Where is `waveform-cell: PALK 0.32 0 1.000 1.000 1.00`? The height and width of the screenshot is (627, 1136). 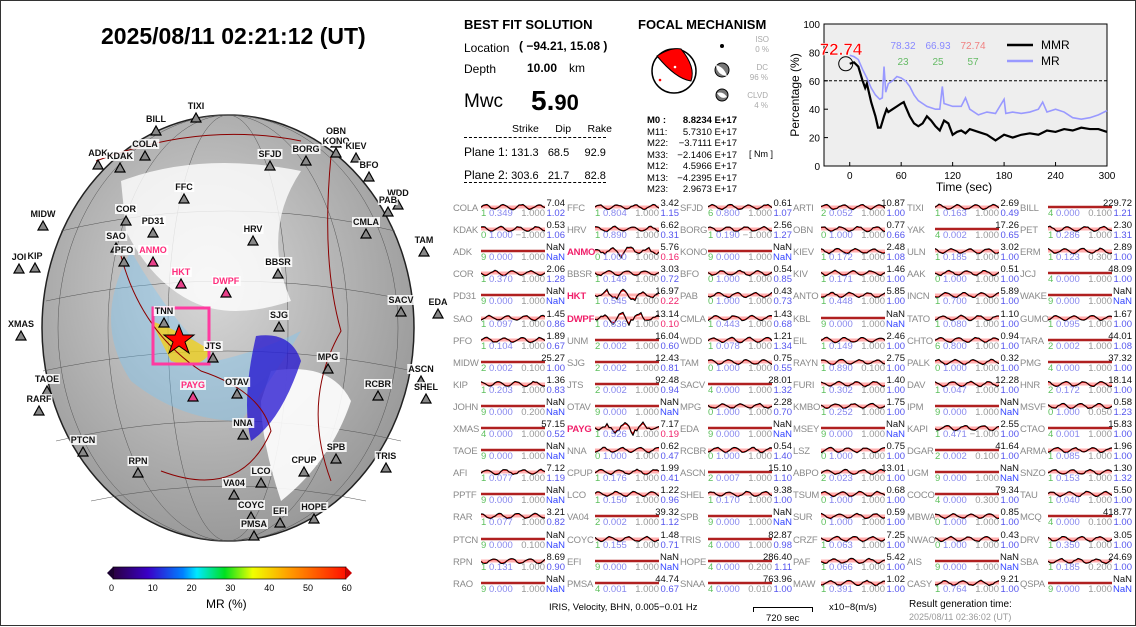
waveform-cell: PALK 0.32 0 1.000 1.000 1.00 is located at coordinates (964, 364).